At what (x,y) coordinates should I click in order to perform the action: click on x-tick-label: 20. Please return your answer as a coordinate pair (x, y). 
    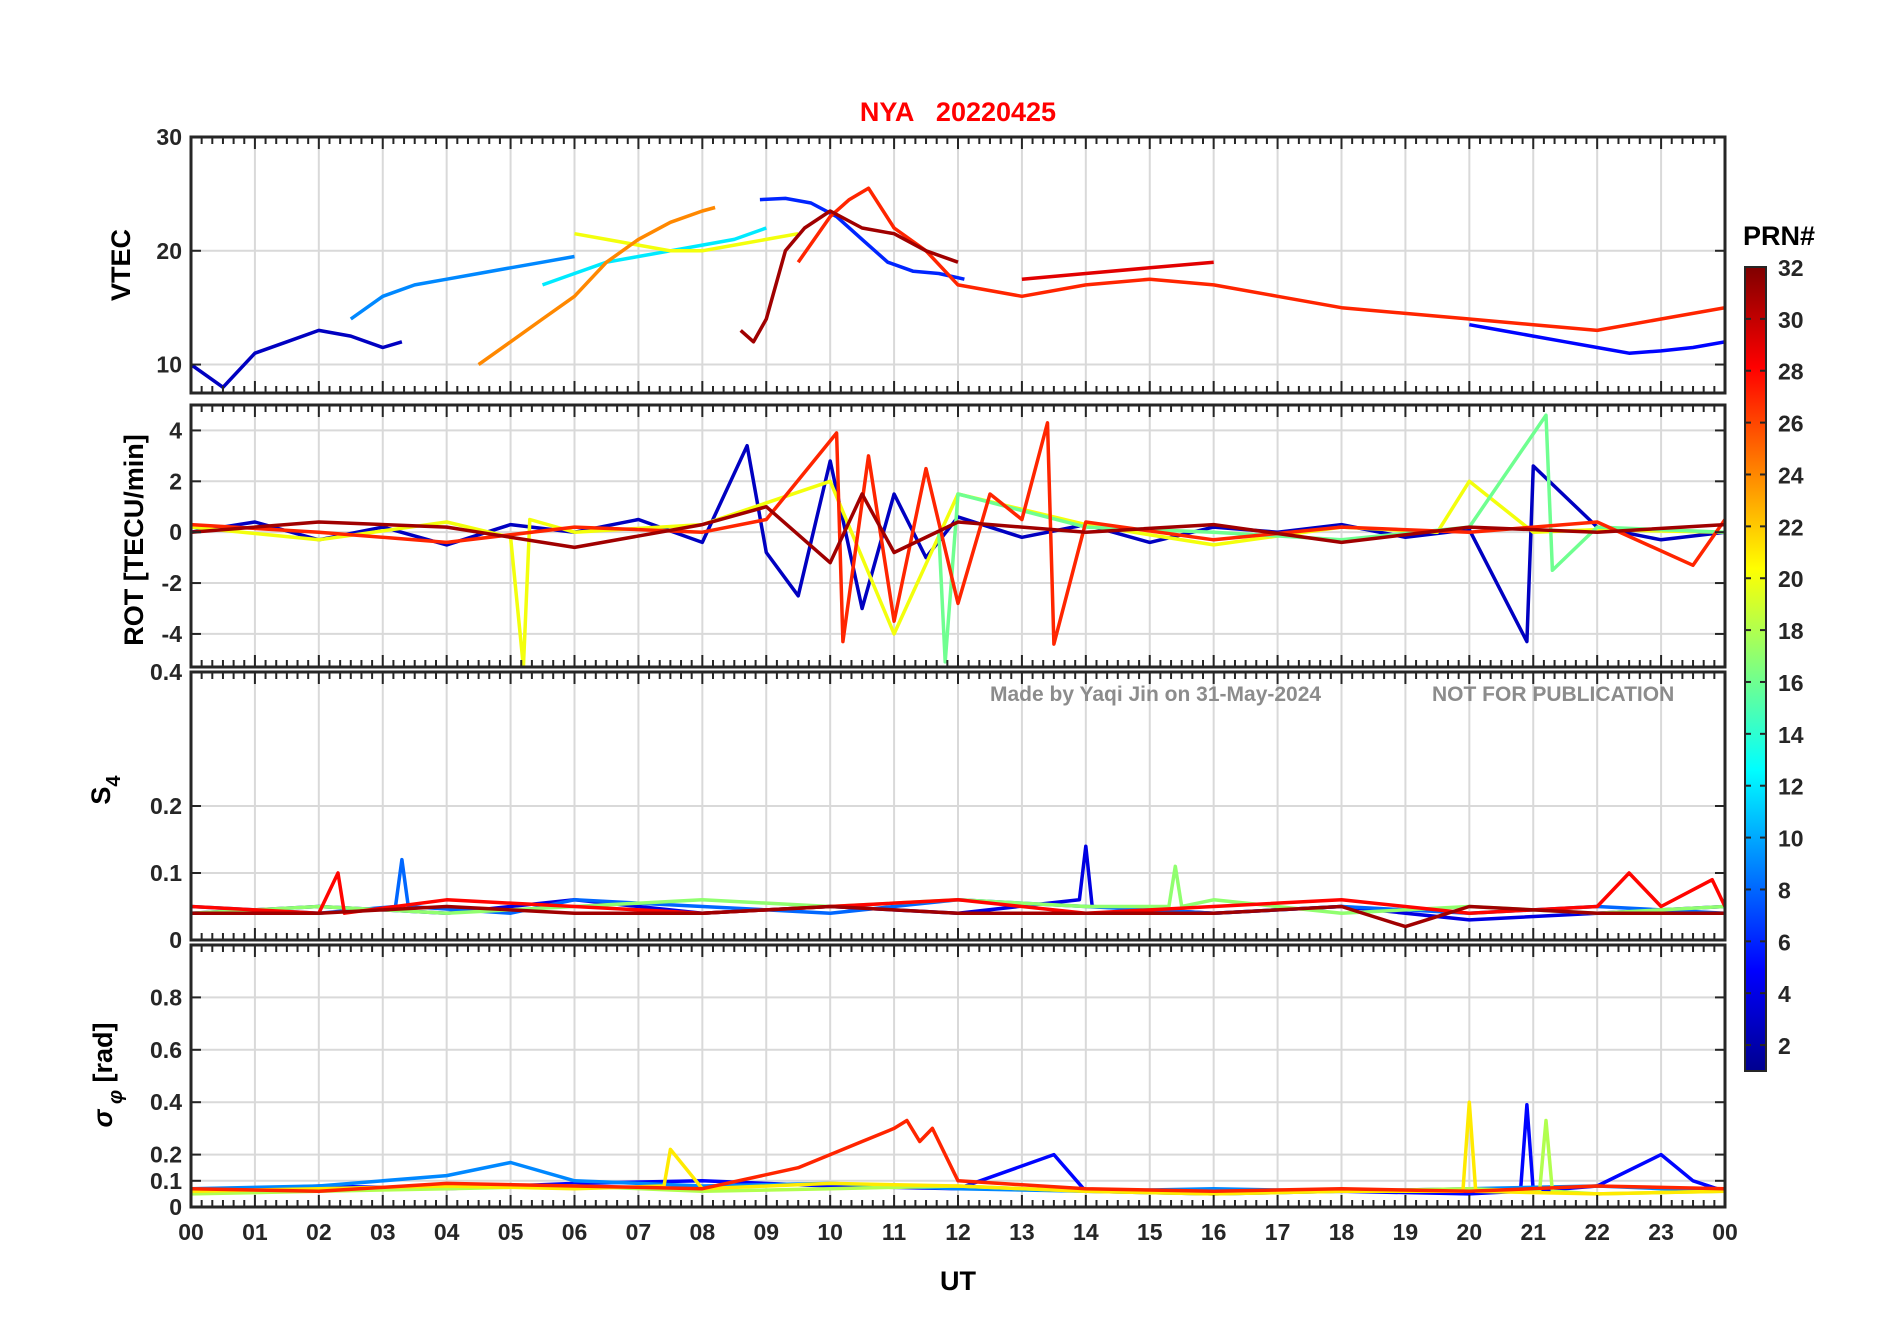
    Looking at the image, I should click on (1470, 1232).